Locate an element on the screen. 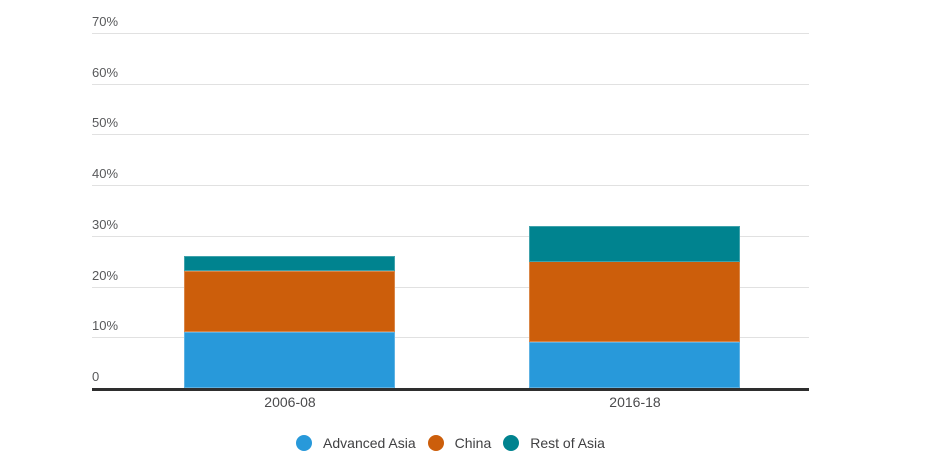  y-tick-label-10: 10% is located at coordinates (105, 325).